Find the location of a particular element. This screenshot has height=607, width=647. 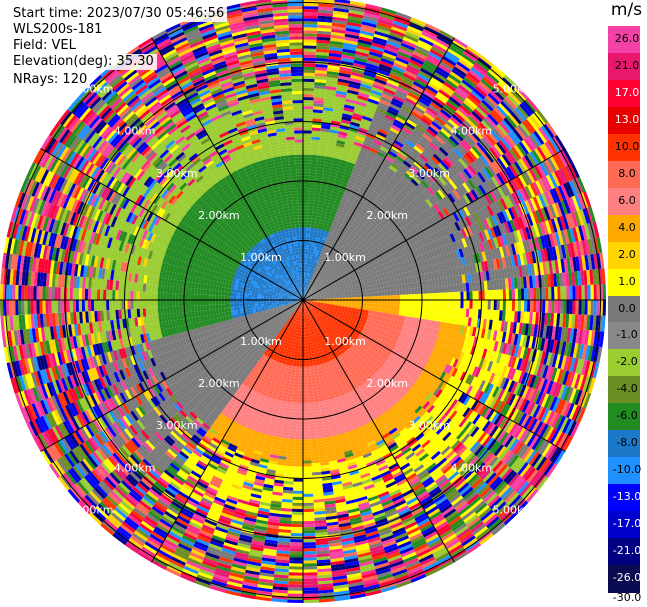

colorbar-tick-label: 0.0 is located at coordinates (627, 308).